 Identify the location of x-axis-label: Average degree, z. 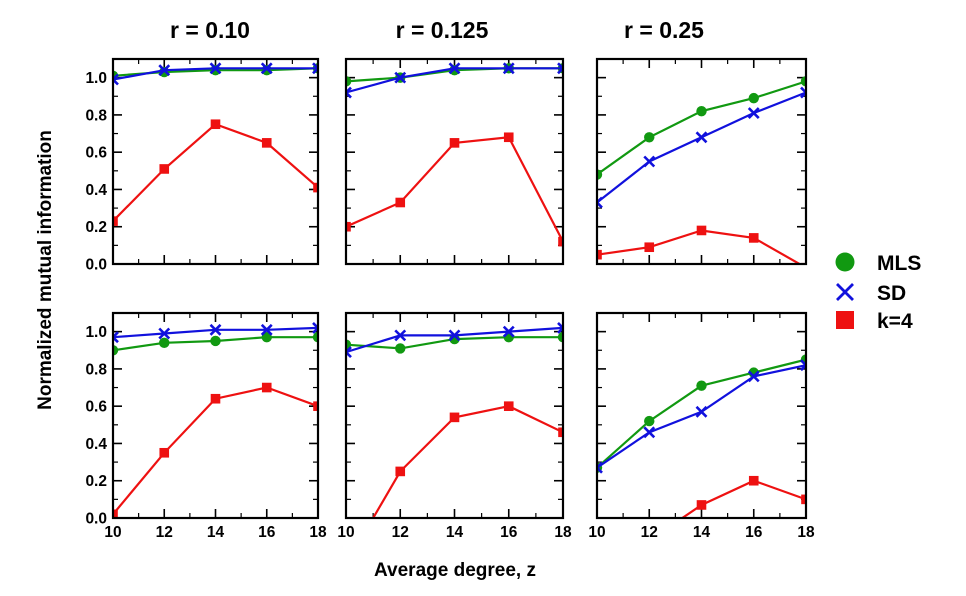
(455, 570).